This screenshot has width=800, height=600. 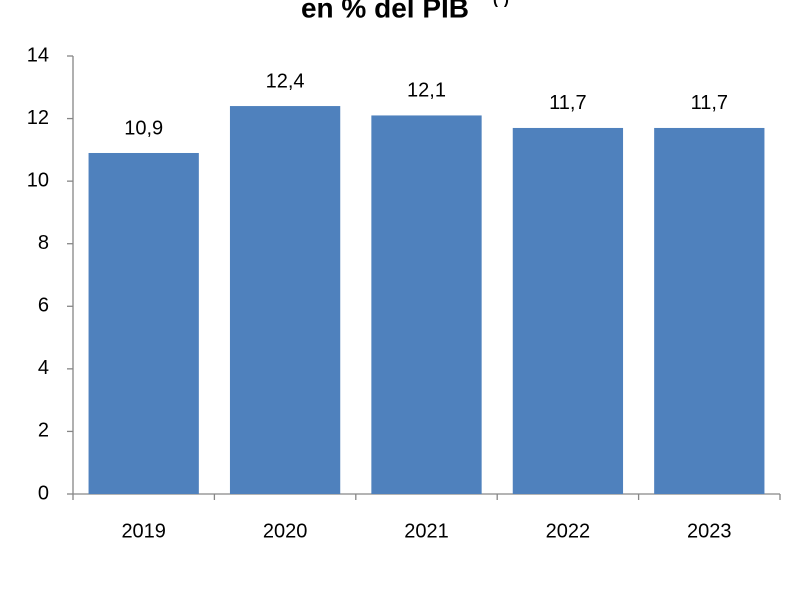 I want to click on value-label: 12,1, so click(x=426, y=91).